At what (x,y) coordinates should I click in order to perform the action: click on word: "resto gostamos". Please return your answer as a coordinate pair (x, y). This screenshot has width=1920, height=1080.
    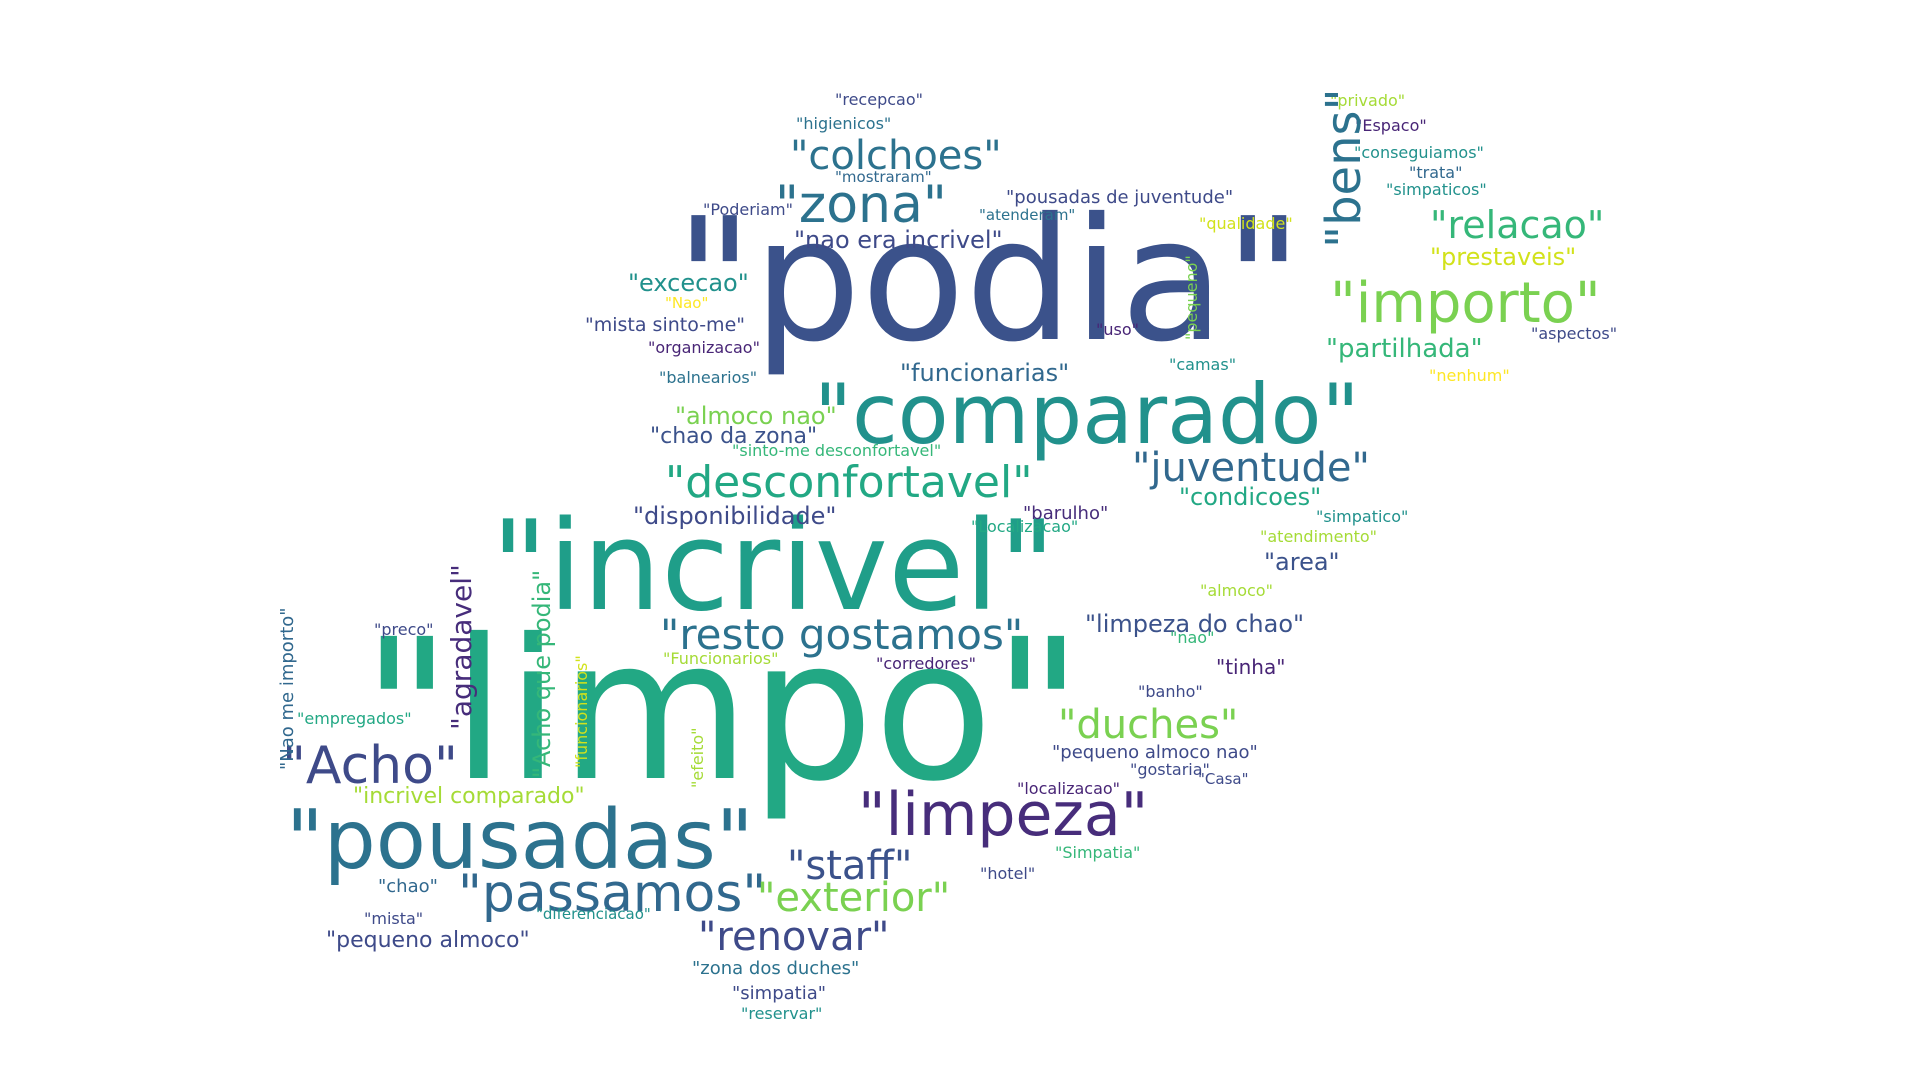
    Looking at the image, I should click on (842, 634).